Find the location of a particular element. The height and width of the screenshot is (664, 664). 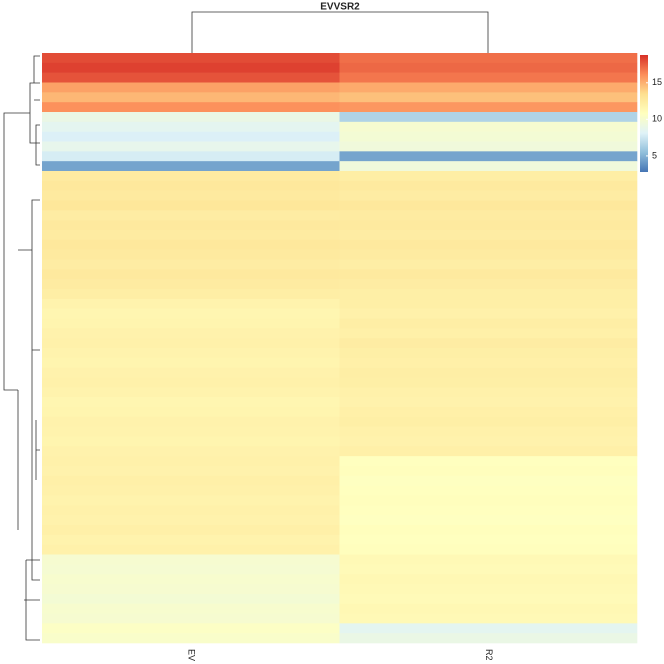

color-tick-label: 15 is located at coordinates (657, 82).